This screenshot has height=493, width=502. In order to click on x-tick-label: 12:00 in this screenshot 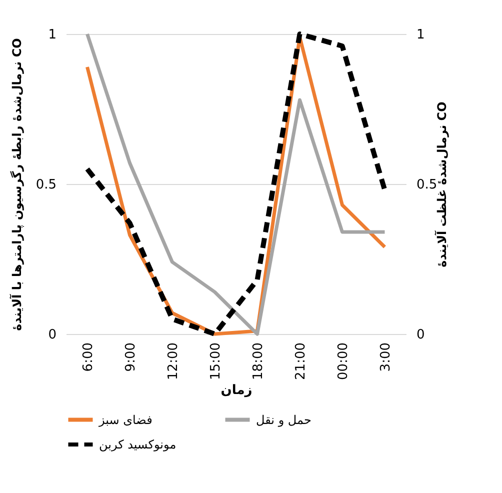, I will do `click(173, 361)`.